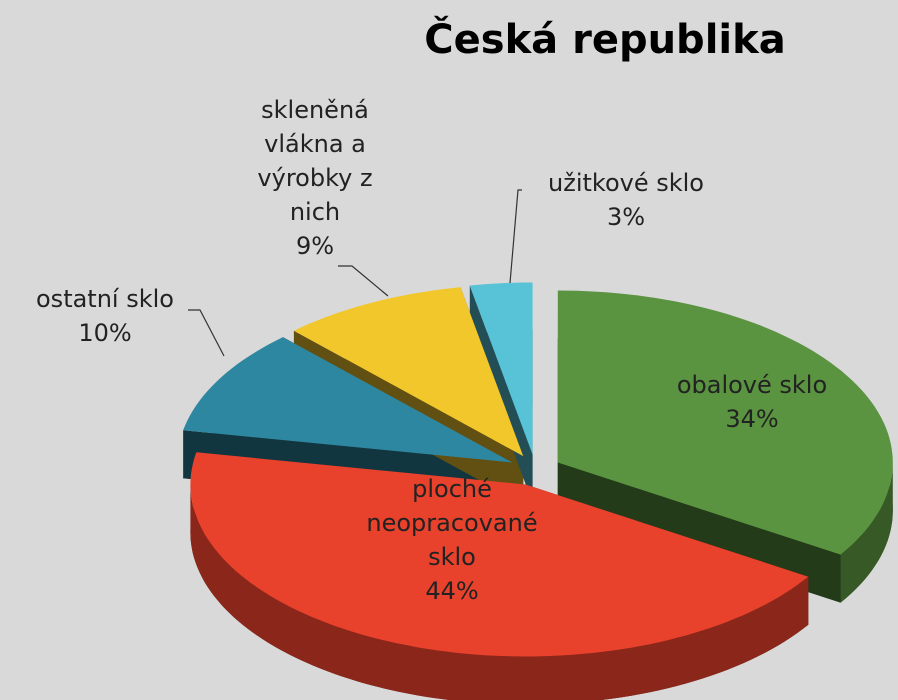 This screenshot has height=700, width=898. What do you see at coordinates (105, 333) in the screenshot?
I see `value-label: 10%` at bounding box center [105, 333].